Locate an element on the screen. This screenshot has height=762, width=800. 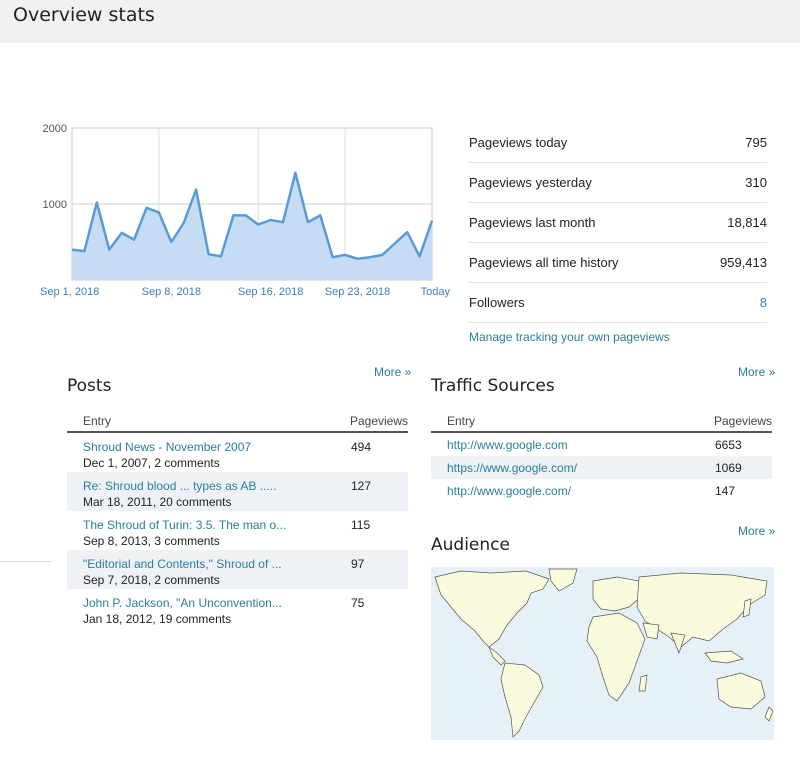
traffic-source-link: https://www.google.com/ is located at coordinates (512, 467).